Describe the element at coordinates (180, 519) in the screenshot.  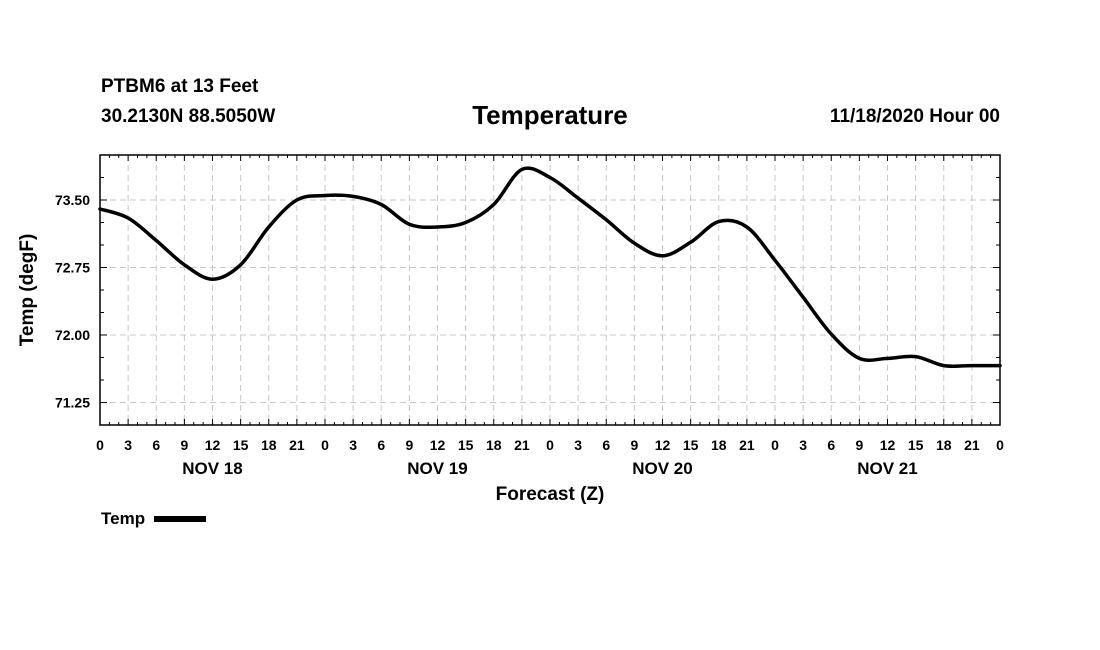
I see `legend-swatch-temp` at that location.